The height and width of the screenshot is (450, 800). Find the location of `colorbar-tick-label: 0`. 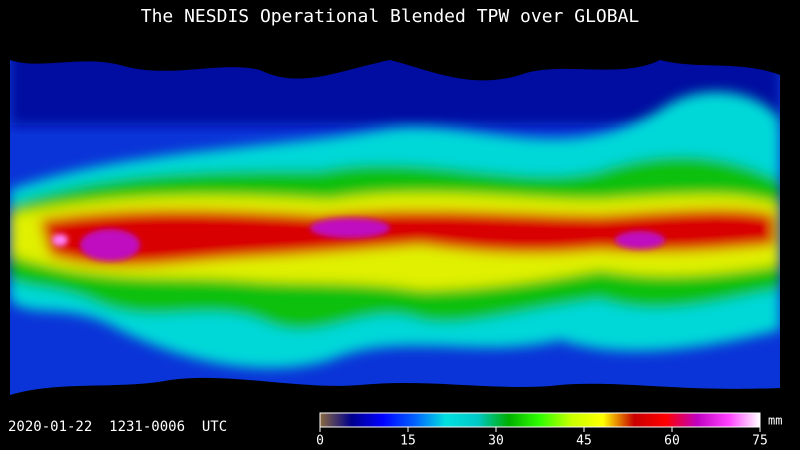

colorbar-tick-label: 0 is located at coordinates (320, 441).